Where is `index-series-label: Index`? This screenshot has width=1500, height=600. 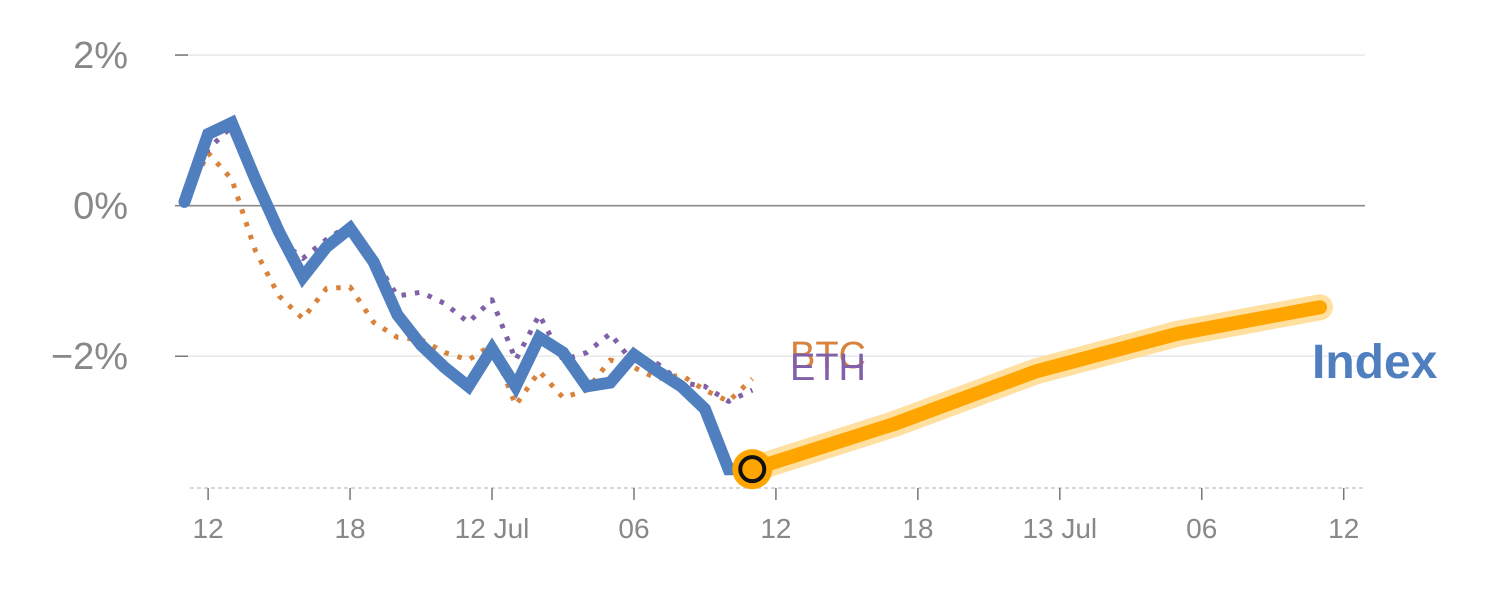
index-series-label: Index is located at coordinates (1375, 362).